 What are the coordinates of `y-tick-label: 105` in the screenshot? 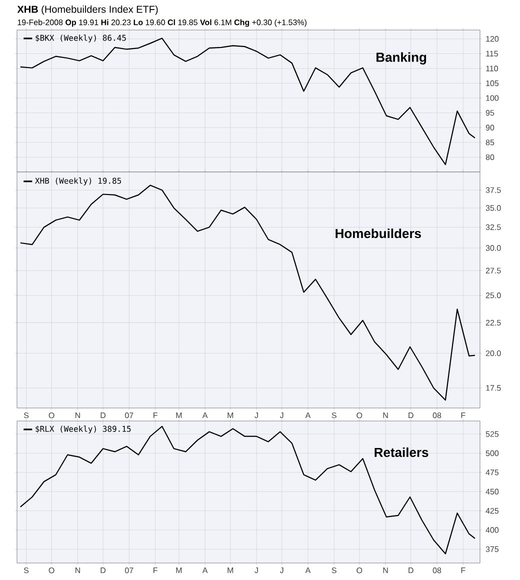 It's located at (492, 83).